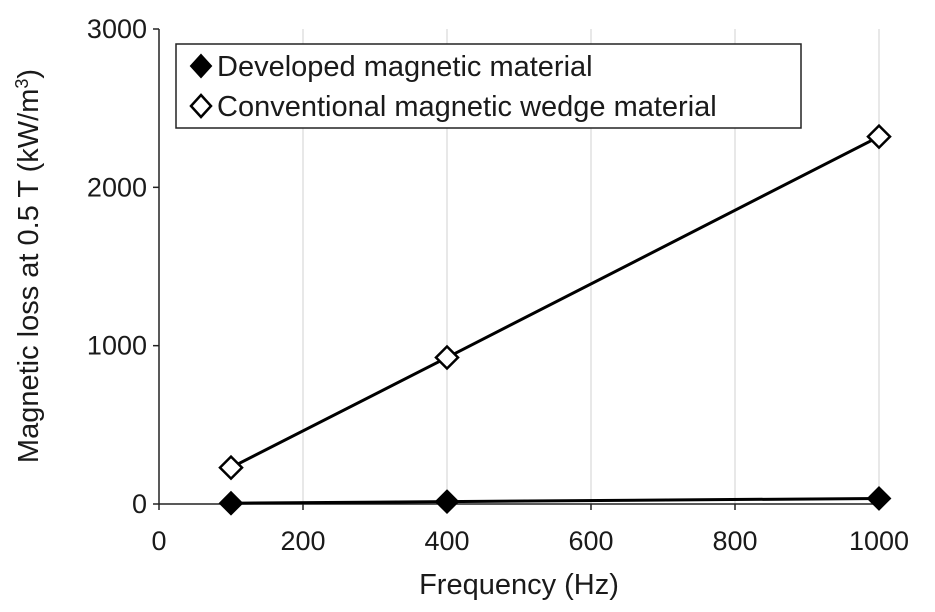 The width and height of the screenshot is (935, 612). What do you see at coordinates (302, 541) in the screenshot?
I see `x-tick-label-200: 200` at bounding box center [302, 541].